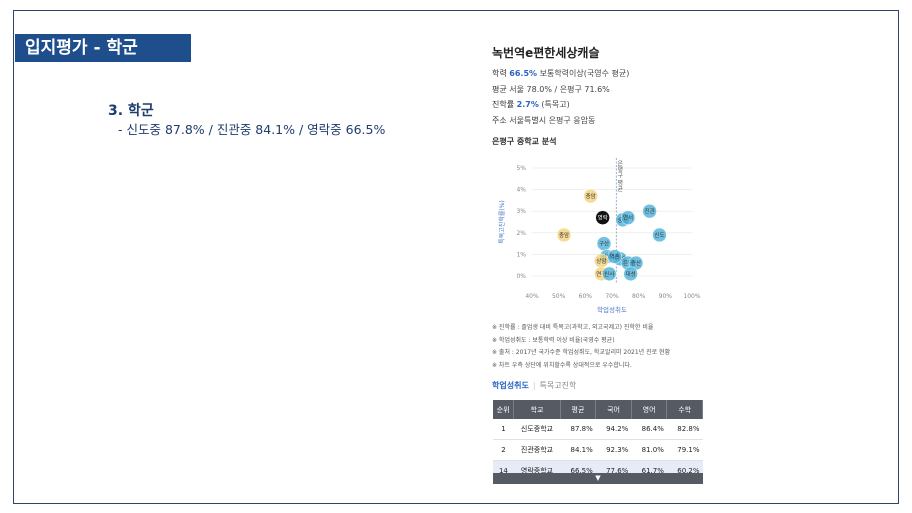 This screenshot has height=513, width=912. What do you see at coordinates (613, 409) in the screenshot?
I see `header-korean: 국어` at bounding box center [613, 409].